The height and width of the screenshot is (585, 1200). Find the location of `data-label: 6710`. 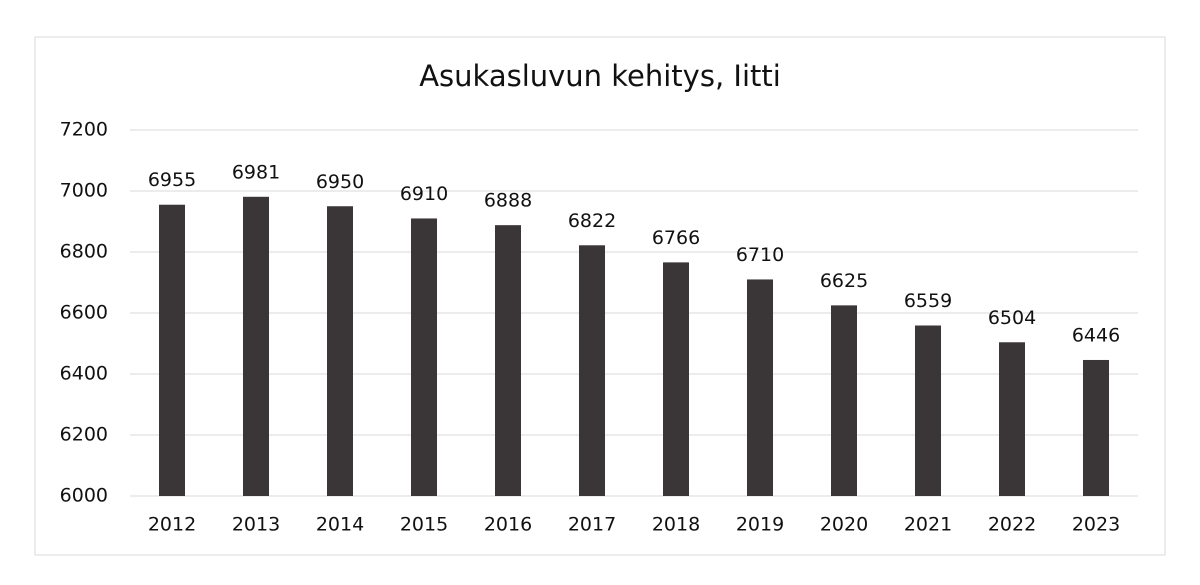

data-label: 6710 is located at coordinates (760, 255).